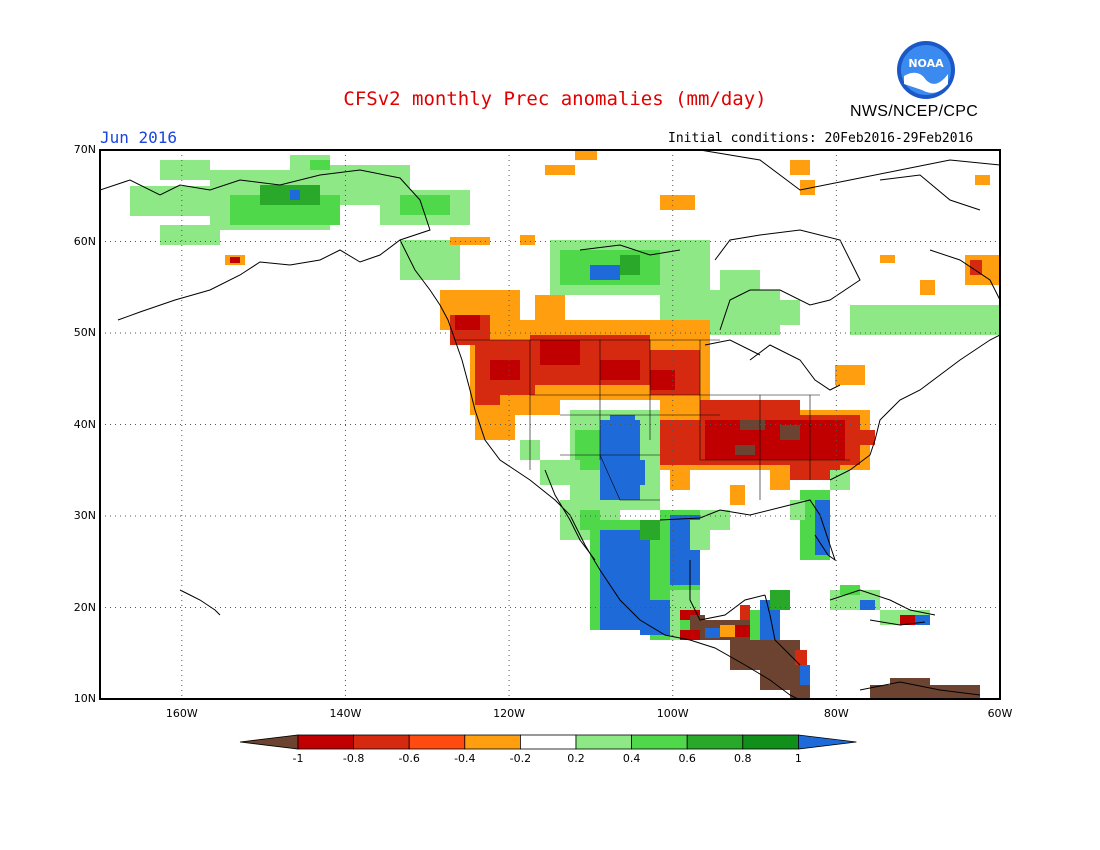 The width and height of the screenshot is (1100, 850). I want to click on colorbar-tick-label: 0.2, so click(576, 758).